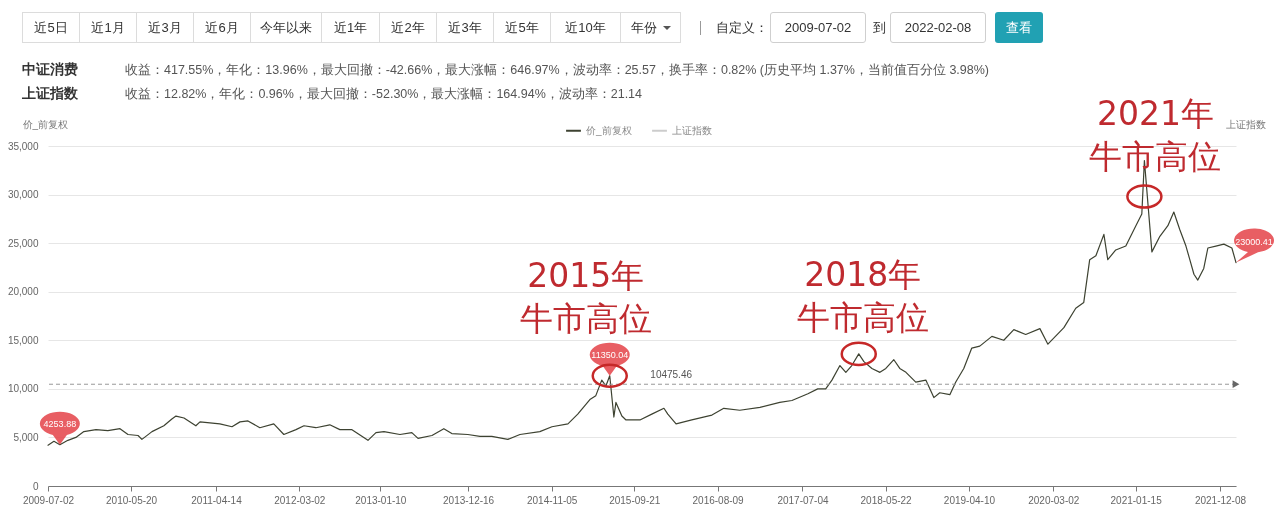 The height and width of the screenshot is (518, 1280). I want to click on legend-label: 价_前复权, so click(608, 130).